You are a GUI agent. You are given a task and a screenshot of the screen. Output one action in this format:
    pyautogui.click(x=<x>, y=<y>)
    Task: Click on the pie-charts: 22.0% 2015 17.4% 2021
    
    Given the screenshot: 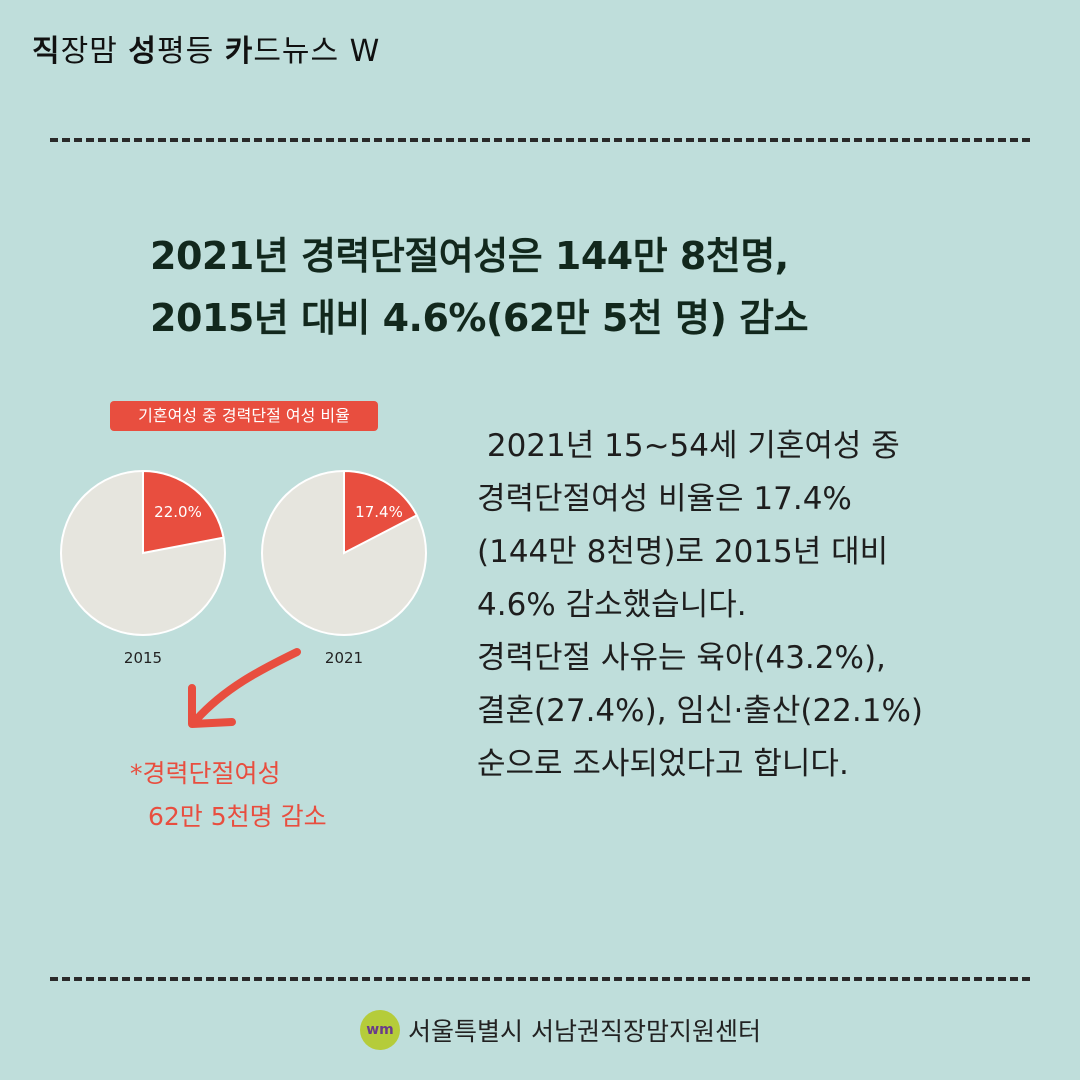 What is the action you would take?
    pyautogui.click(x=243, y=598)
    